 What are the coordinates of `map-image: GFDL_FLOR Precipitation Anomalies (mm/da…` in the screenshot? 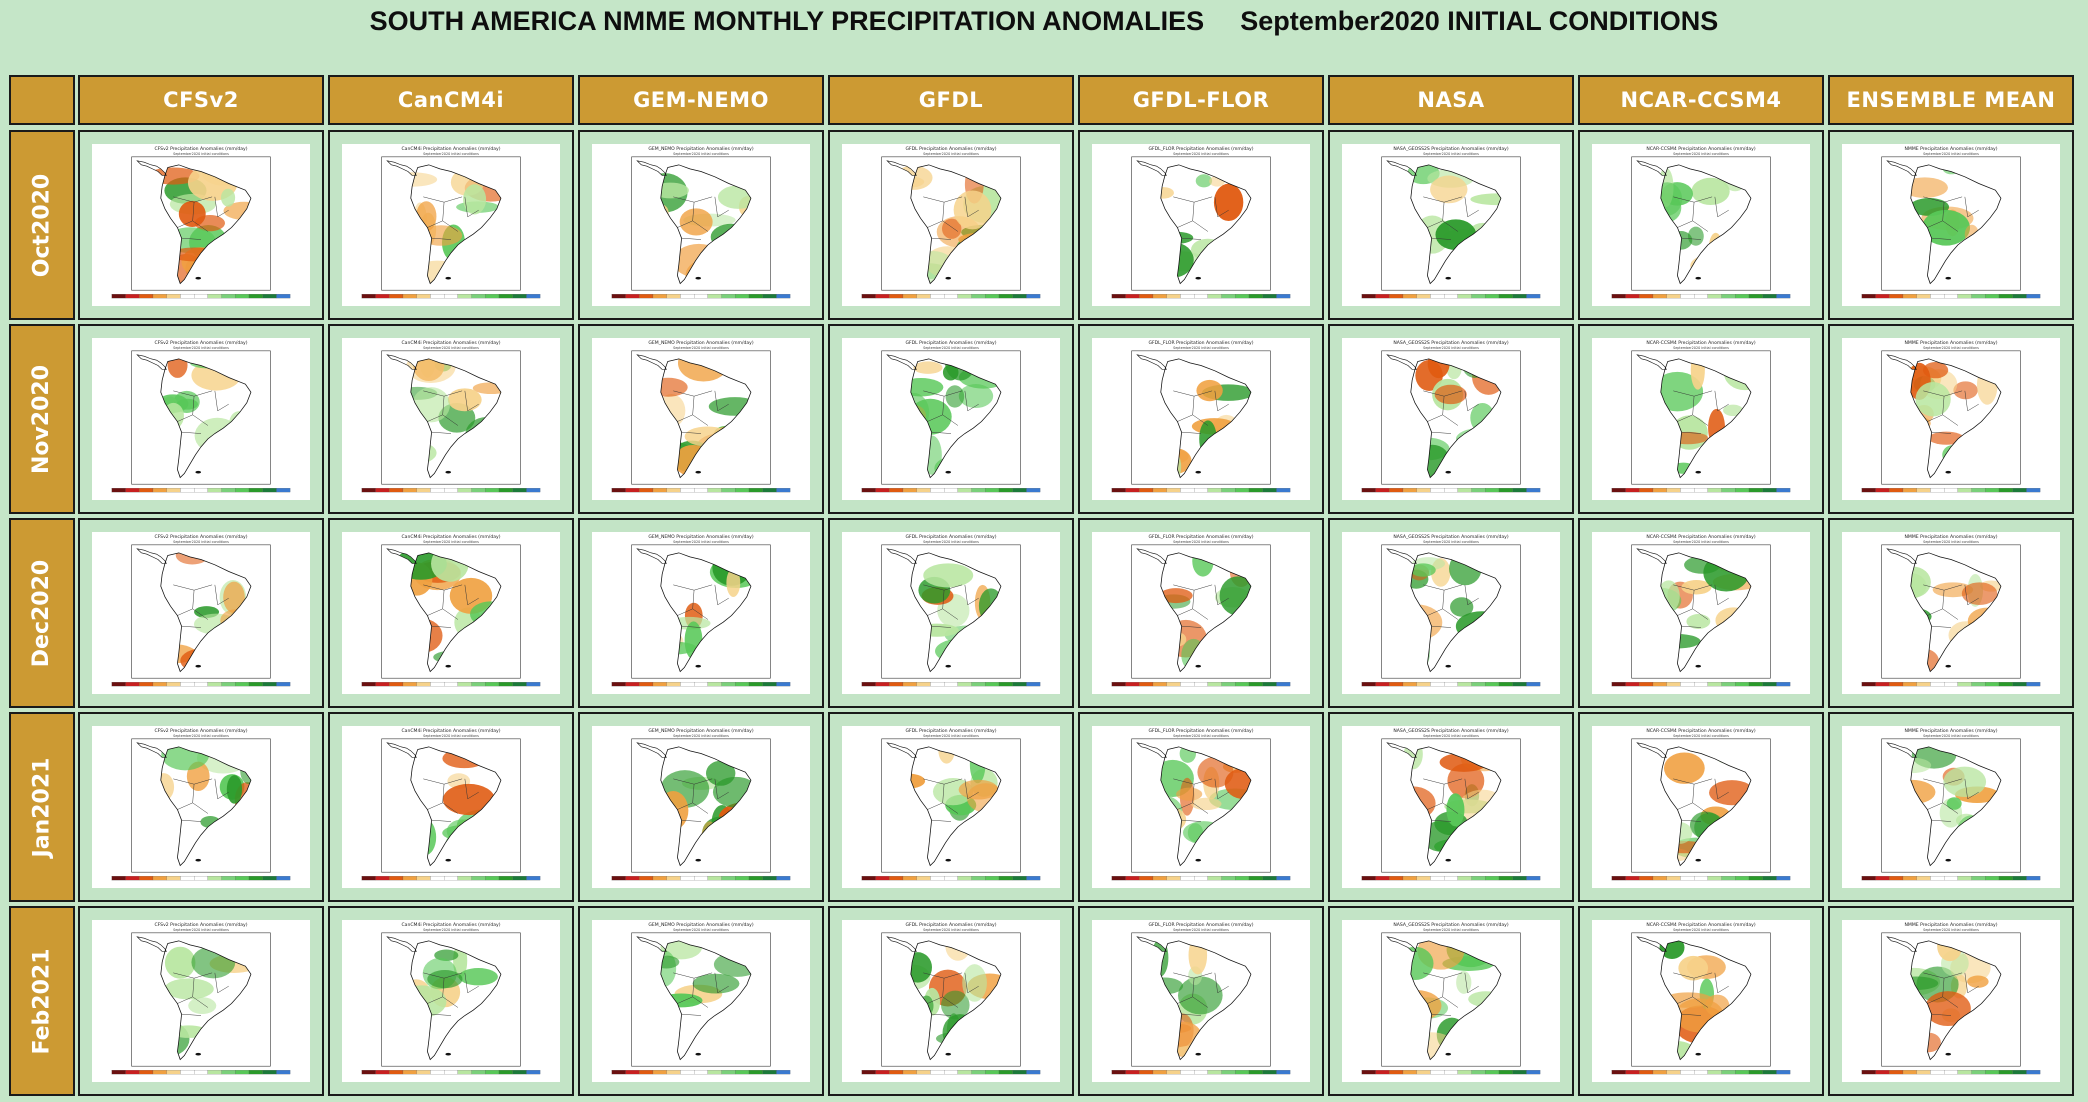 It's located at (1201, 613).